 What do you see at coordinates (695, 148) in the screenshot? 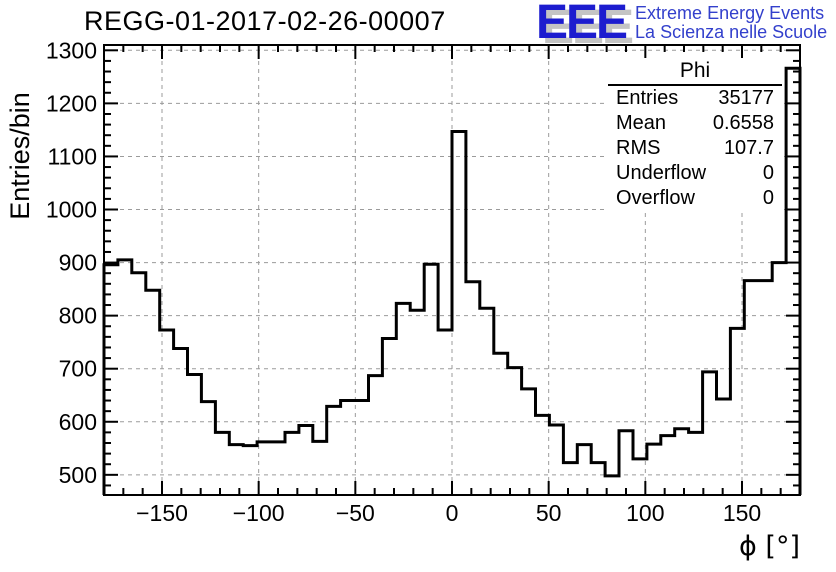
I see `stats-row: RMS 107.7` at bounding box center [695, 148].